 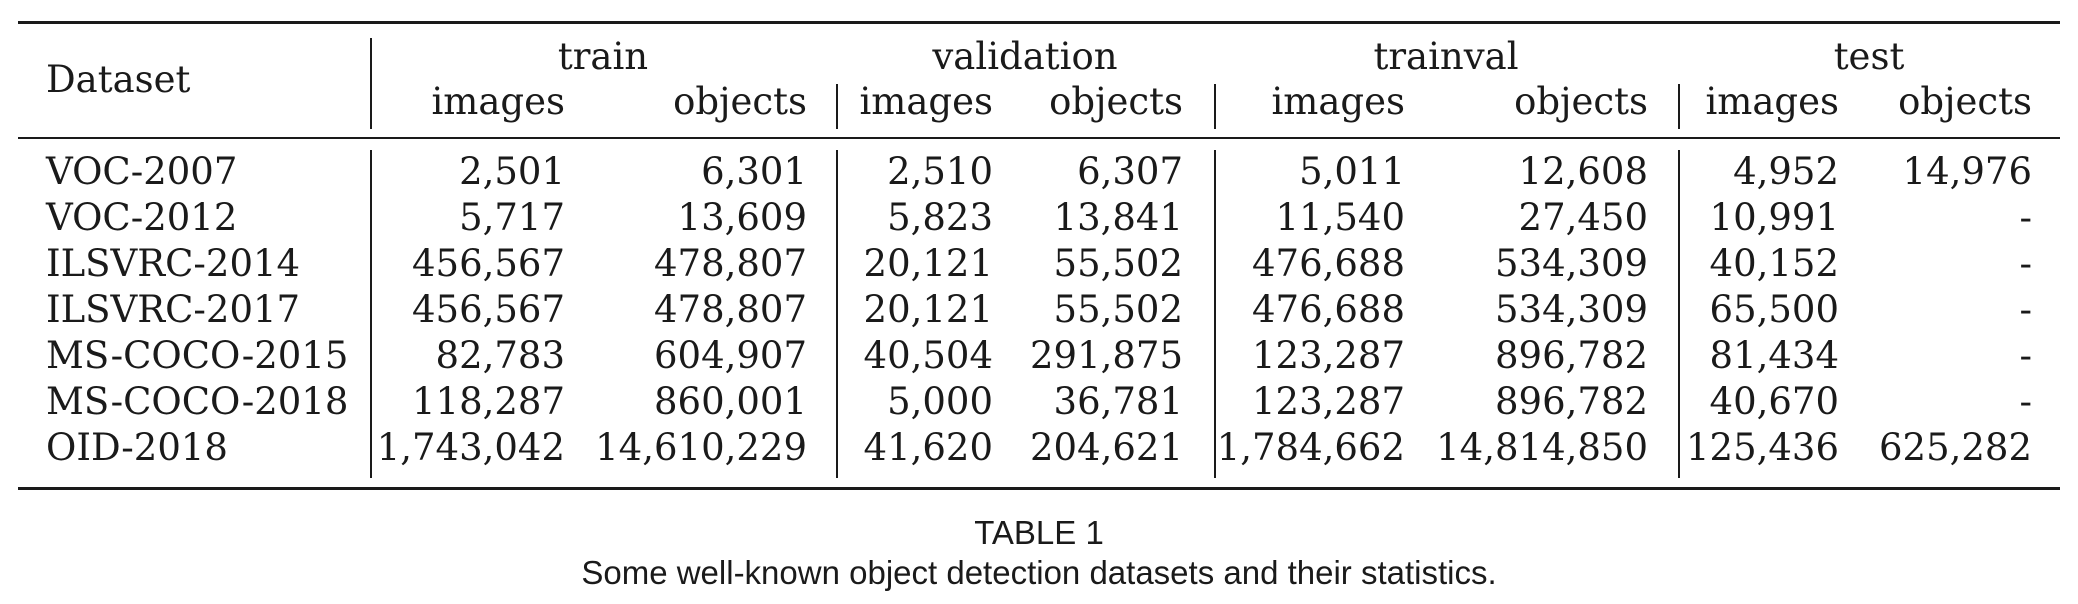 What do you see at coordinates (1352, 171) in the screenshot?
I see `table-cell: 5,011` at bounding box center [1352, 171].